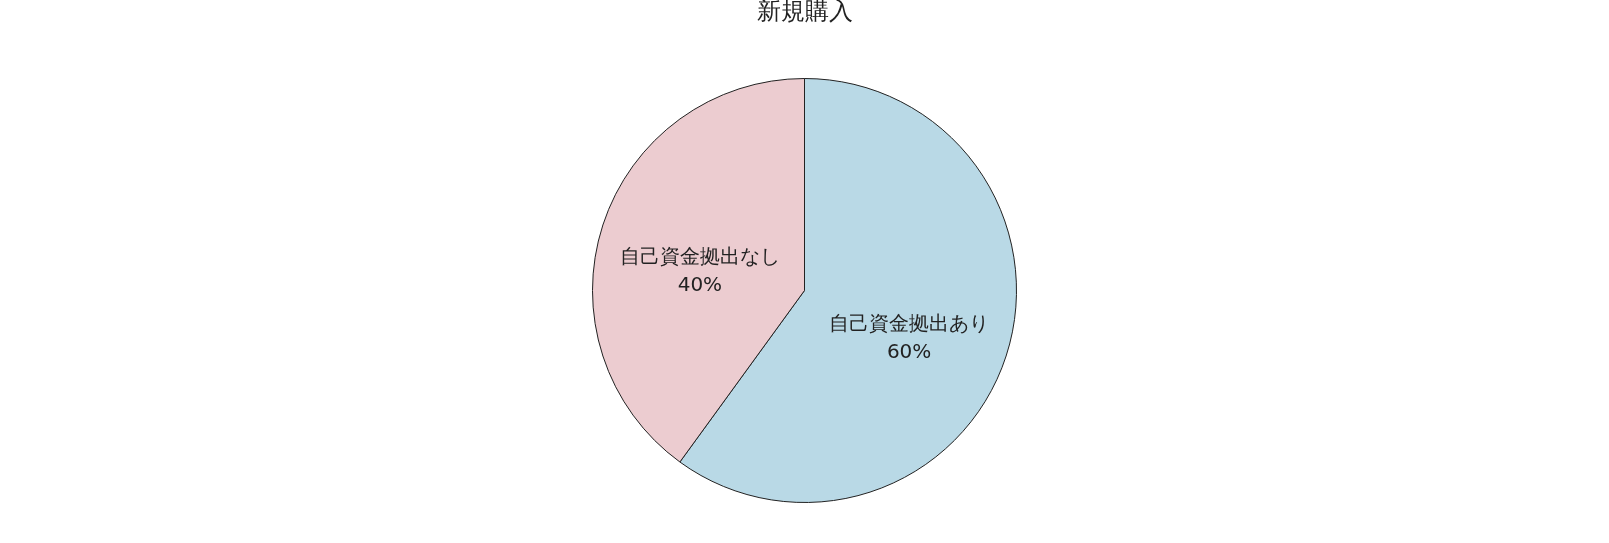 Image resolution: width=1609 pixels, height=543 pixels. I want to click on slice-label: 自己資金拠出なし, so click(699, 255).